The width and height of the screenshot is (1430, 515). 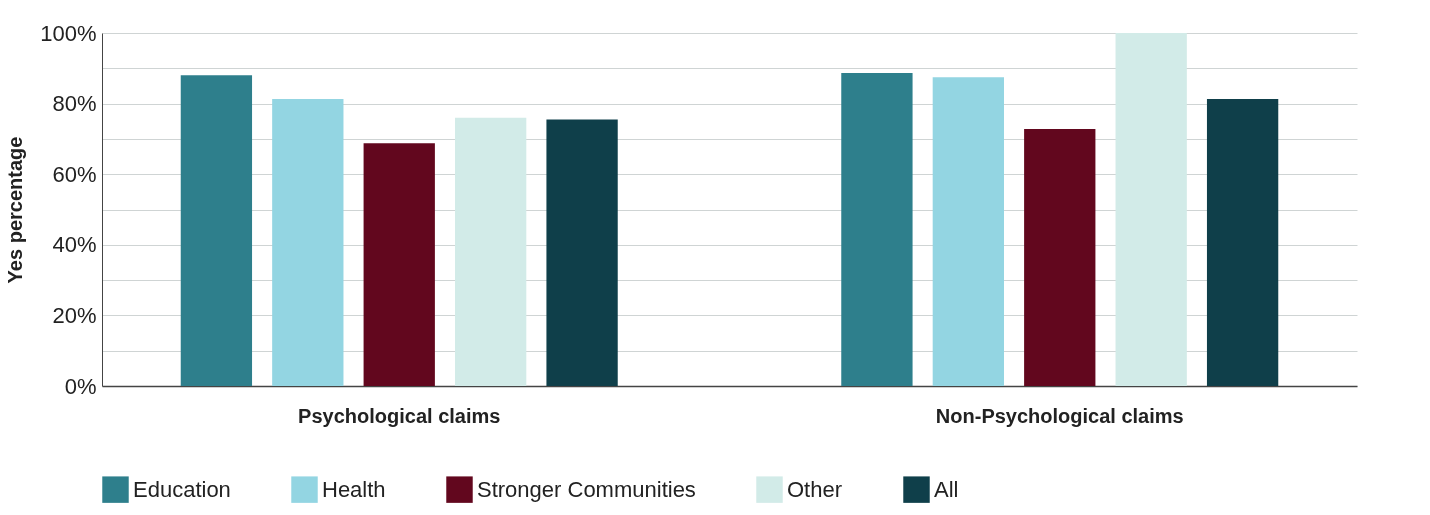 What do you see at coordinates (74, 174) in the screenshot?
I see `y-tick-label: 60%` at bounding box center [74, 174].